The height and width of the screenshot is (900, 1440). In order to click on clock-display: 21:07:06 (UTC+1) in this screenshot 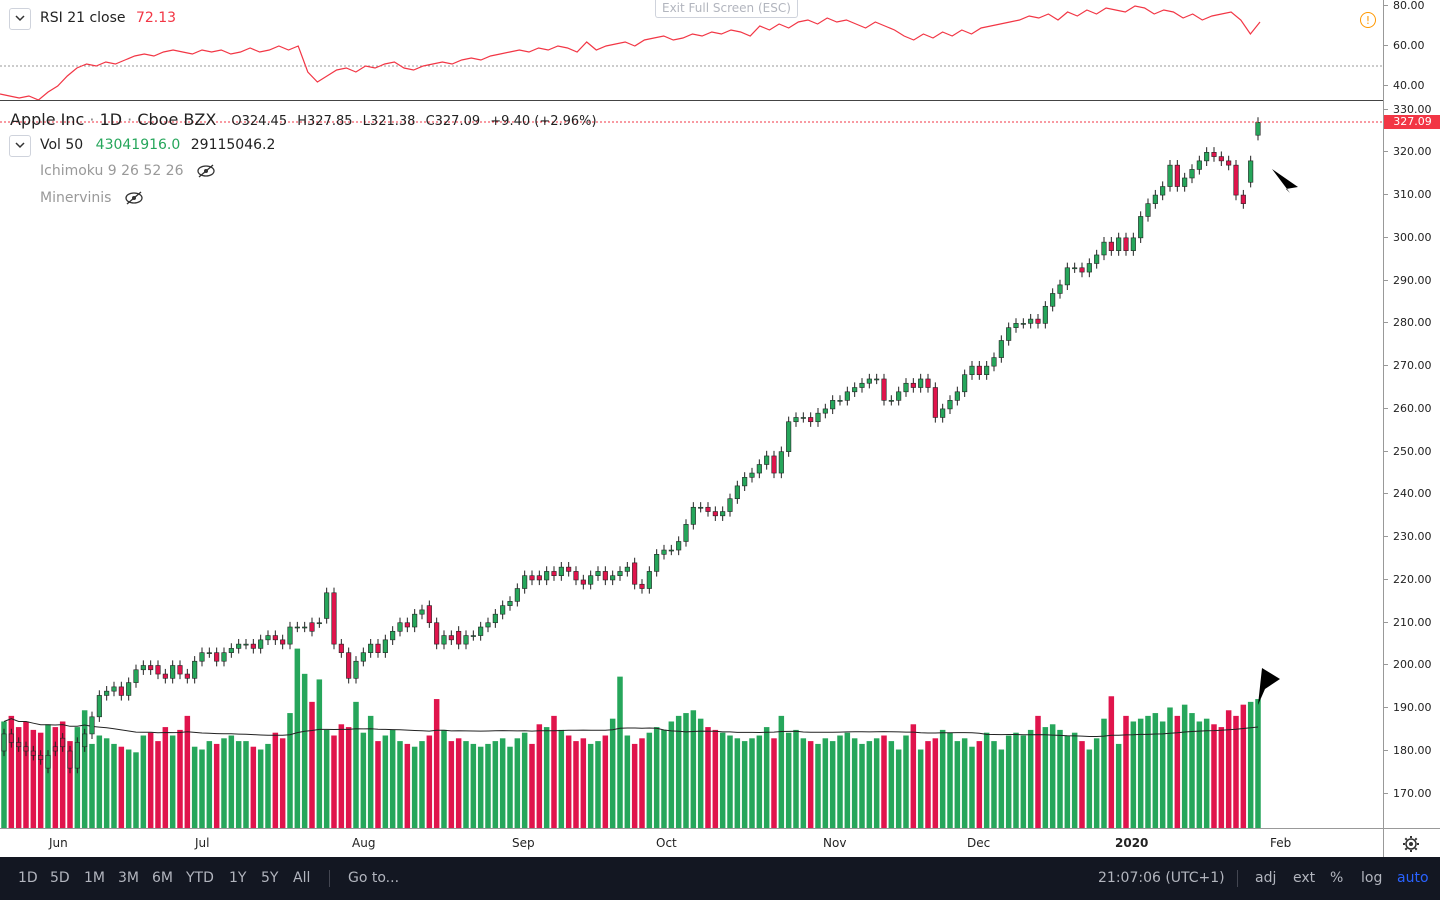, I will do `click(1161, 878)`.